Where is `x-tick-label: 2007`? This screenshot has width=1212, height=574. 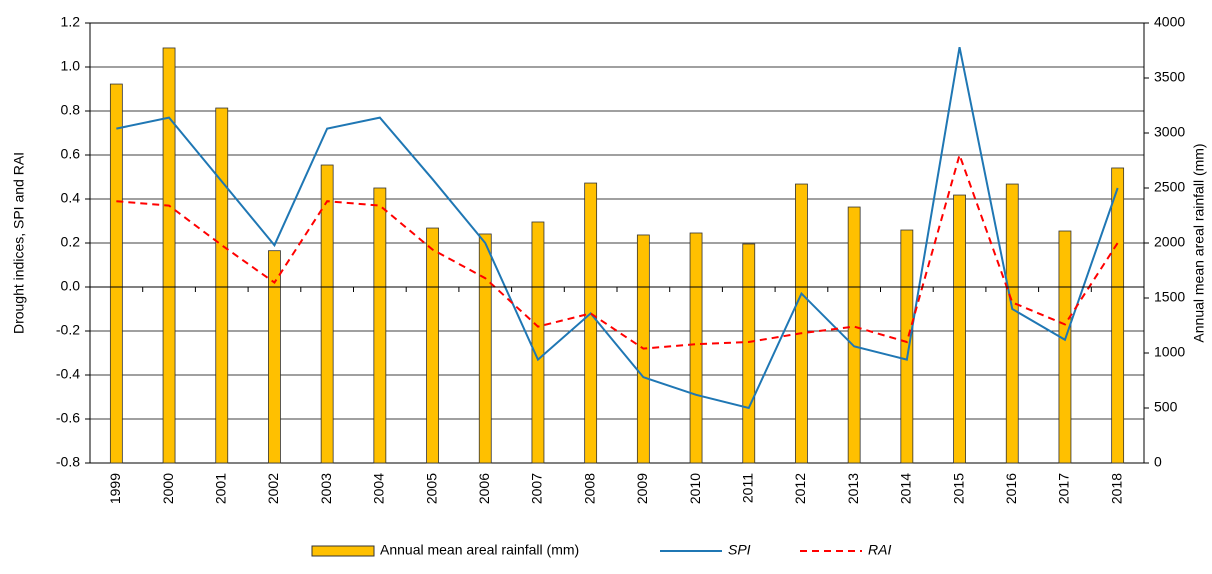 x-tick-label: 2007 is located at coordinates (537, 488).